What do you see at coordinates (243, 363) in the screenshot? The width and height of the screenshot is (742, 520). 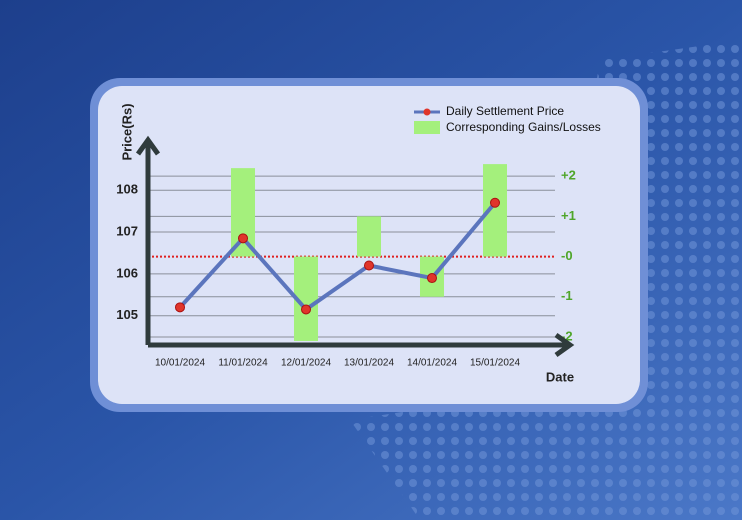 I see `x-tick-label: 11/01/2024` at bounding box center [243, 363].